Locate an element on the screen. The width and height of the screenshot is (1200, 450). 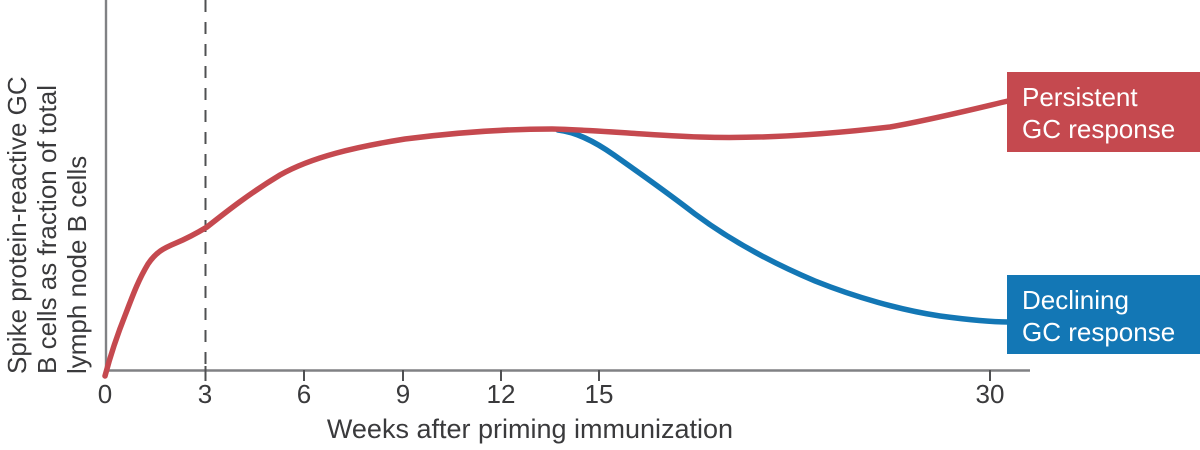
persistent-gc-label-line2: GC response is located at coordinates (1099, 129).